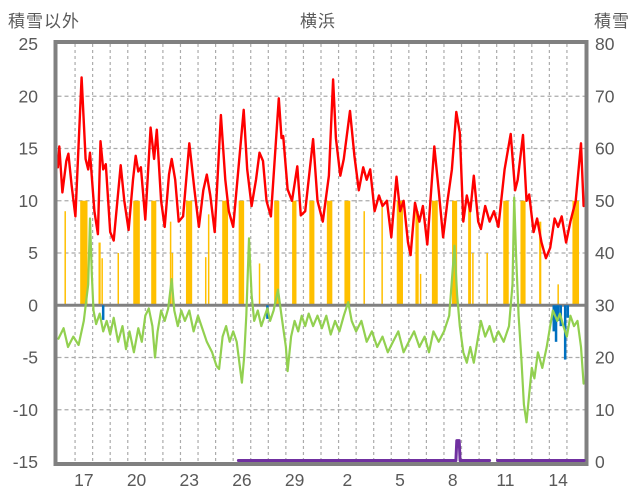 The width and height of the screenshot is (636, 501). What do you see at coordinates (28, 44) in the screenshot?
I see `left-axis-tick: 25` at bounding box center [28, 44].